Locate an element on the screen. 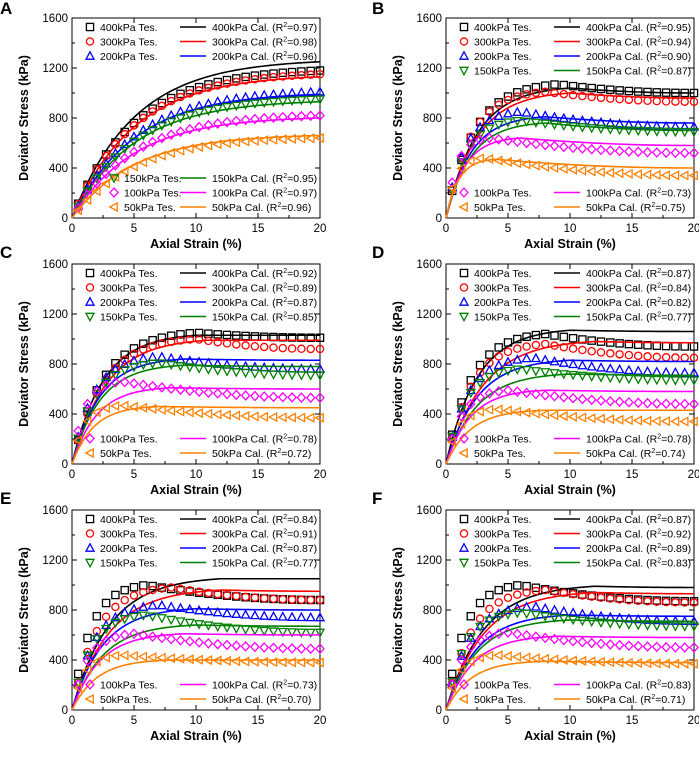  y-tick-label: 1600 is located at coordinates (55, 265).